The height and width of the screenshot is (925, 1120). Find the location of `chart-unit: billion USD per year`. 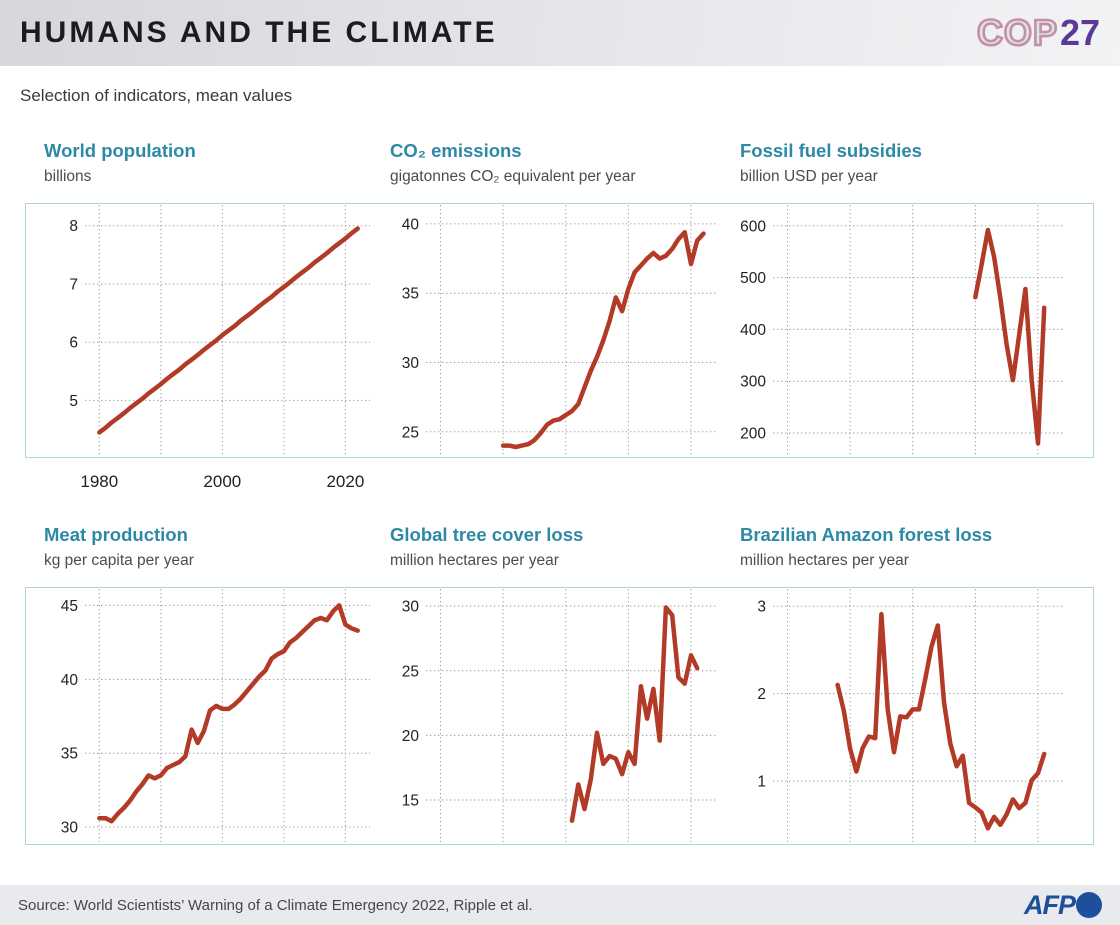

chart-unit: billion USD per year is located at coordinates (809, 176).